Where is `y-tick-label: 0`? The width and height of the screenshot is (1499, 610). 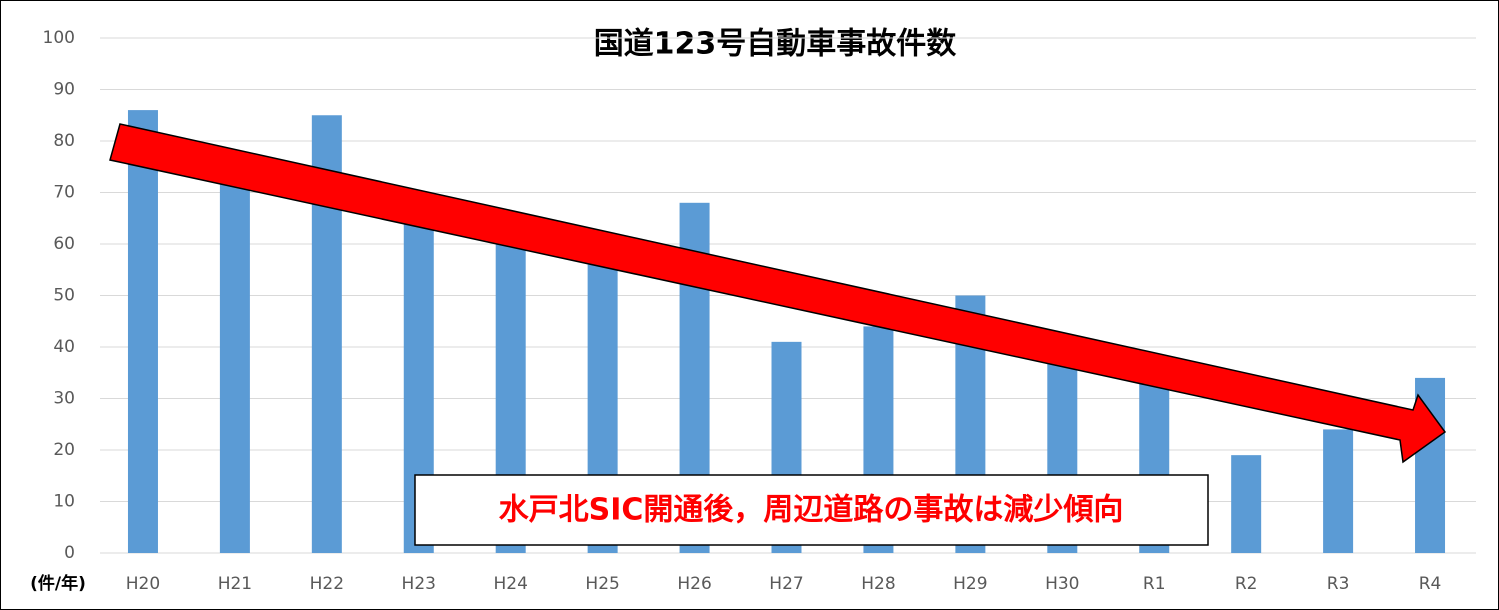
y-tick-label: 0 is located at coordinates (69, 553).